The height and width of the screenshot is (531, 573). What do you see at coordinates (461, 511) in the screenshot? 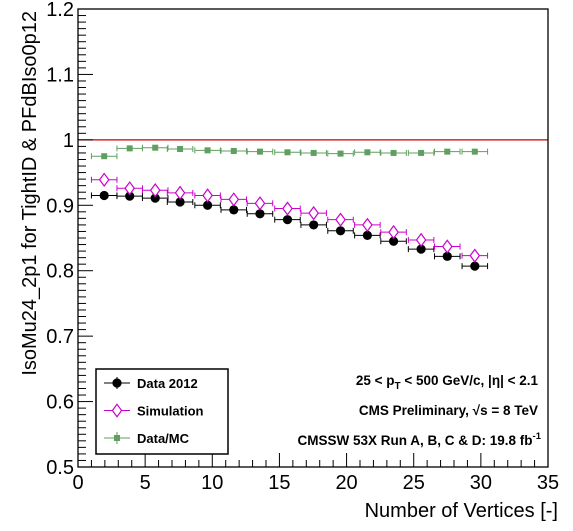
I see `x-axis-title: Number of Vertices [-]` at bounding box center [461, 511].